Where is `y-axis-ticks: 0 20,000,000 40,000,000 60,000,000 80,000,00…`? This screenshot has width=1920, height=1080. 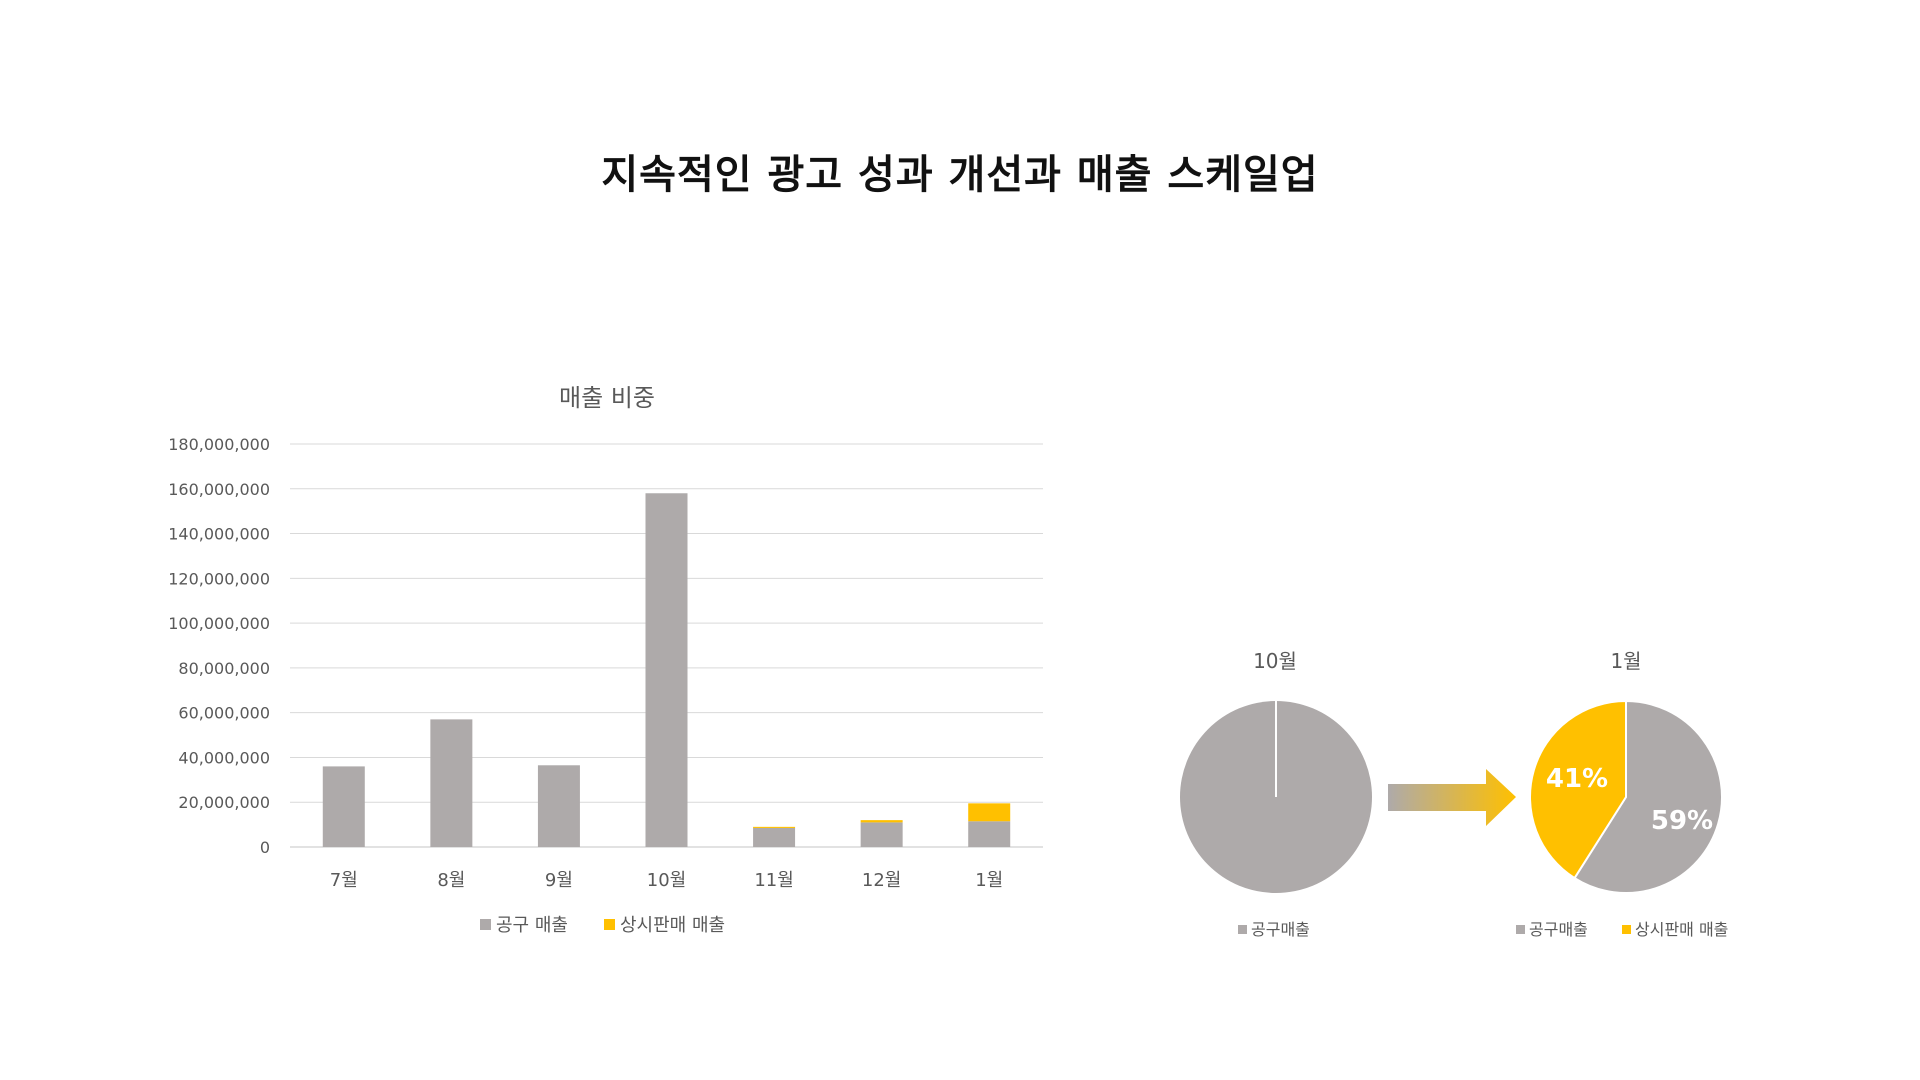
y-axis-ticks: 0 20,000,000 40,000,000 60,000,000 80,000,00… is located at coordinates (219, 646).